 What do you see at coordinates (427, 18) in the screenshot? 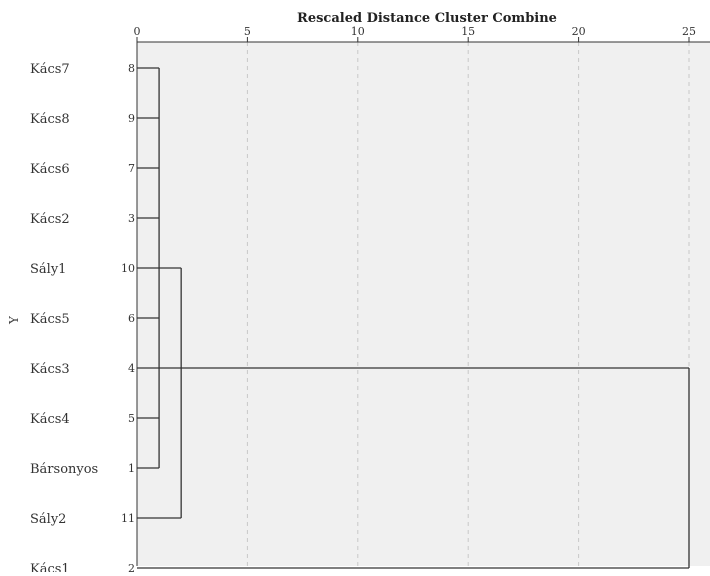
I see `chart-title: Rescaled Distance Cluster Combine` at bounding box center [427, 18].